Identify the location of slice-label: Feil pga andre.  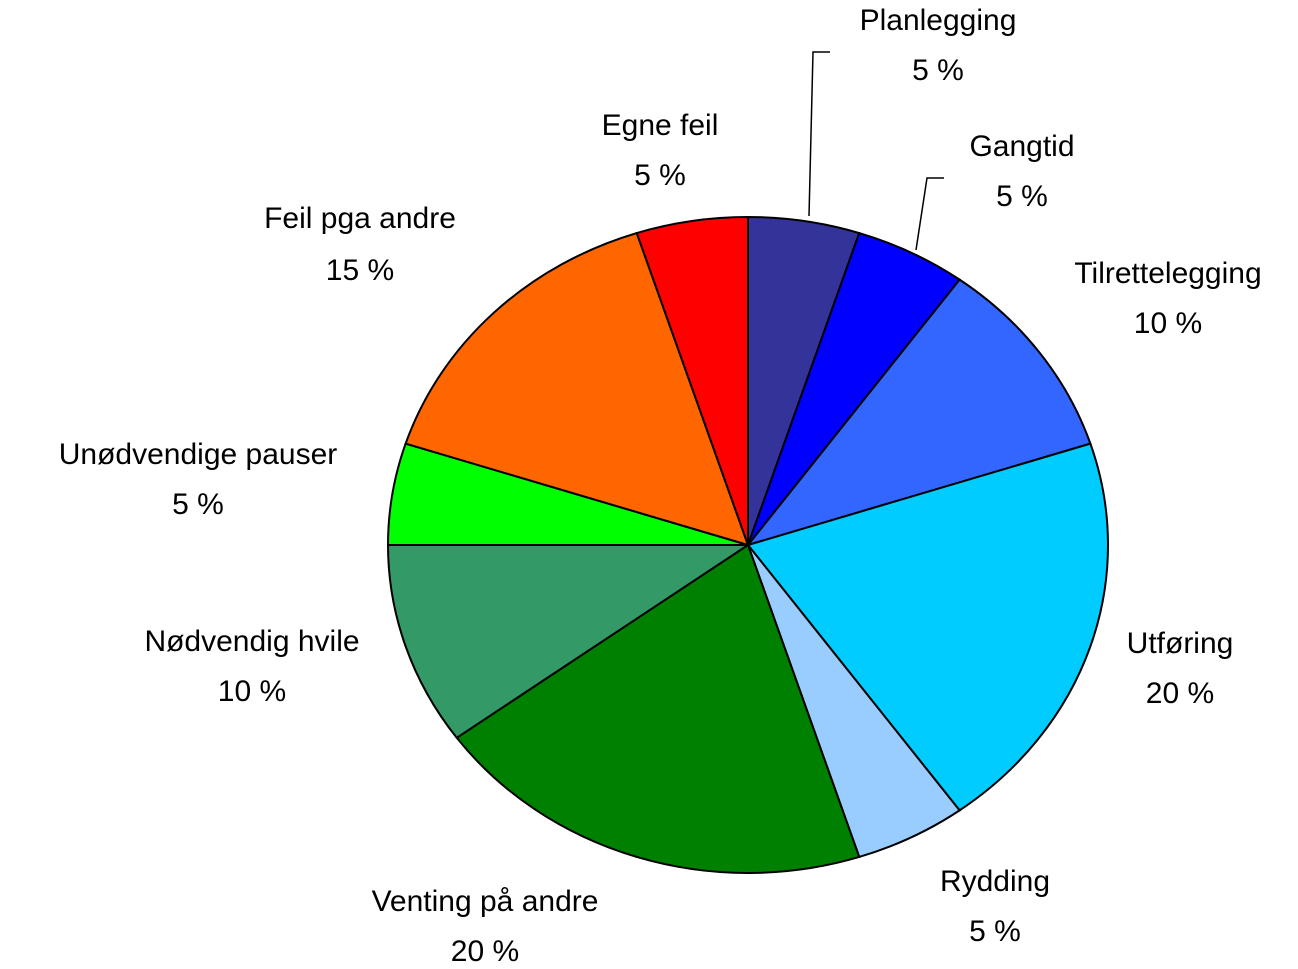
(360, 218).